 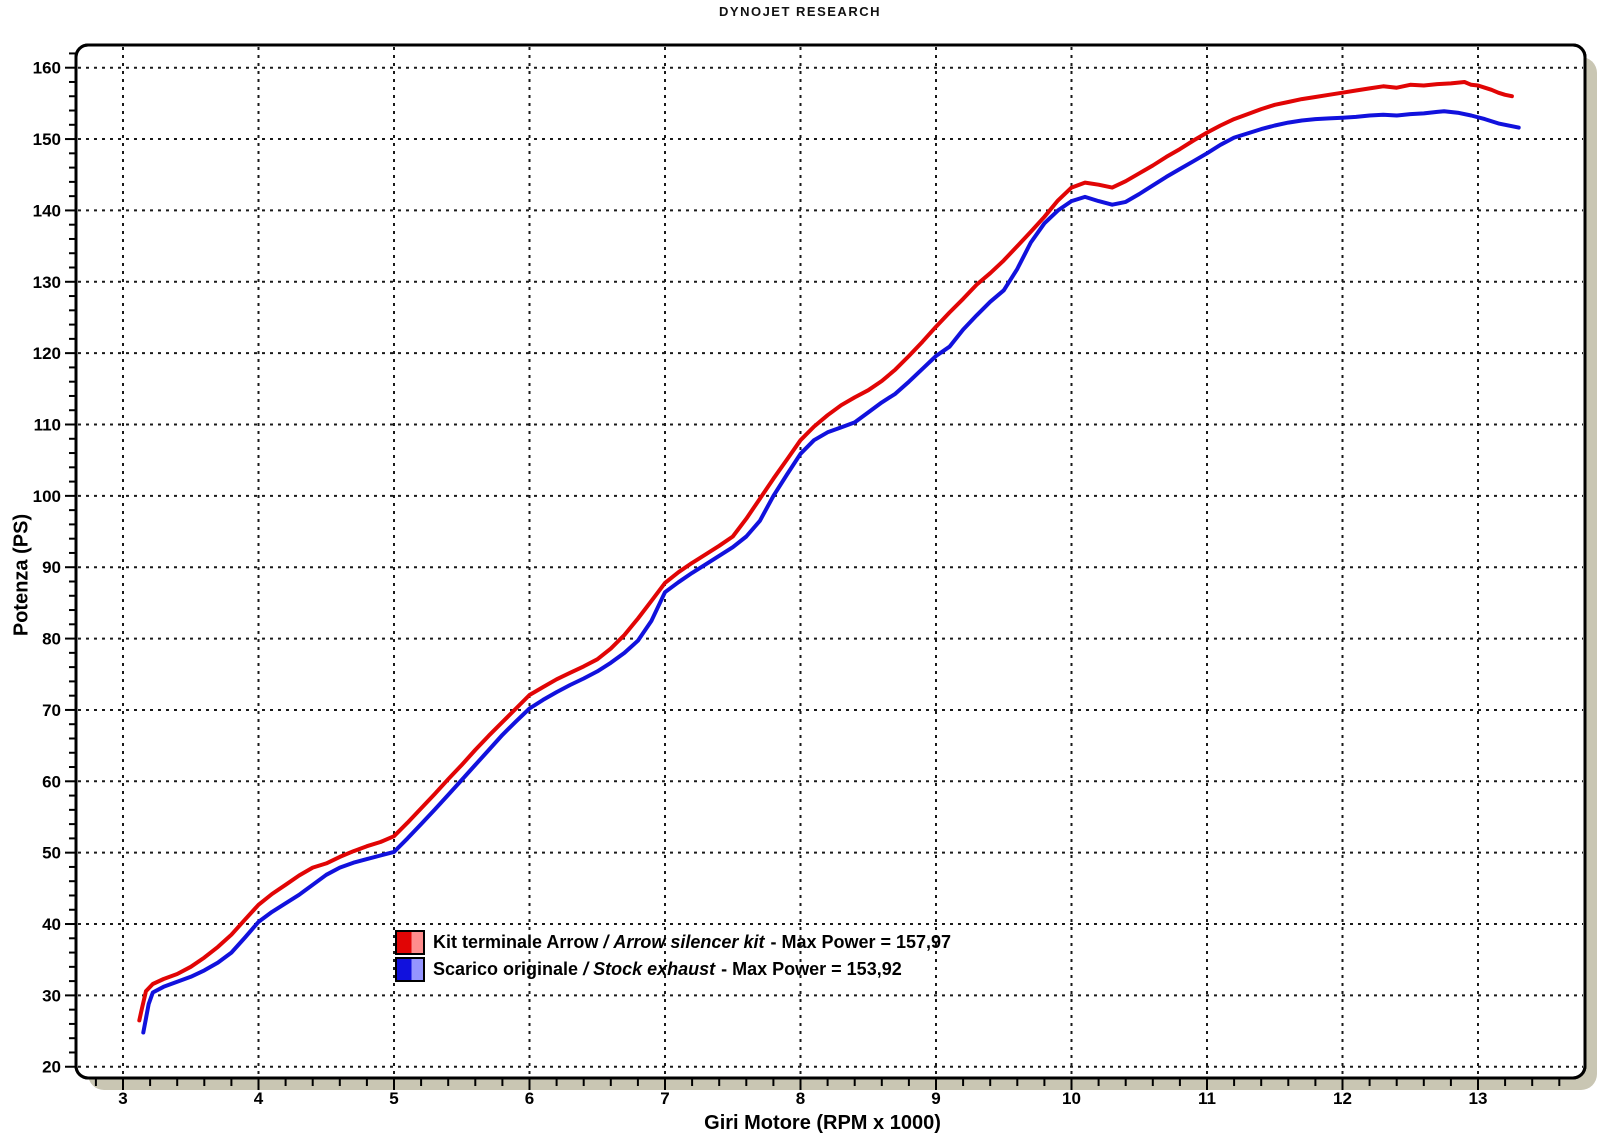 What do you see at coordinates (529, 1098) in the screenshot?
I see `x-tick-label: 6` at bounding box center [529, 1098].